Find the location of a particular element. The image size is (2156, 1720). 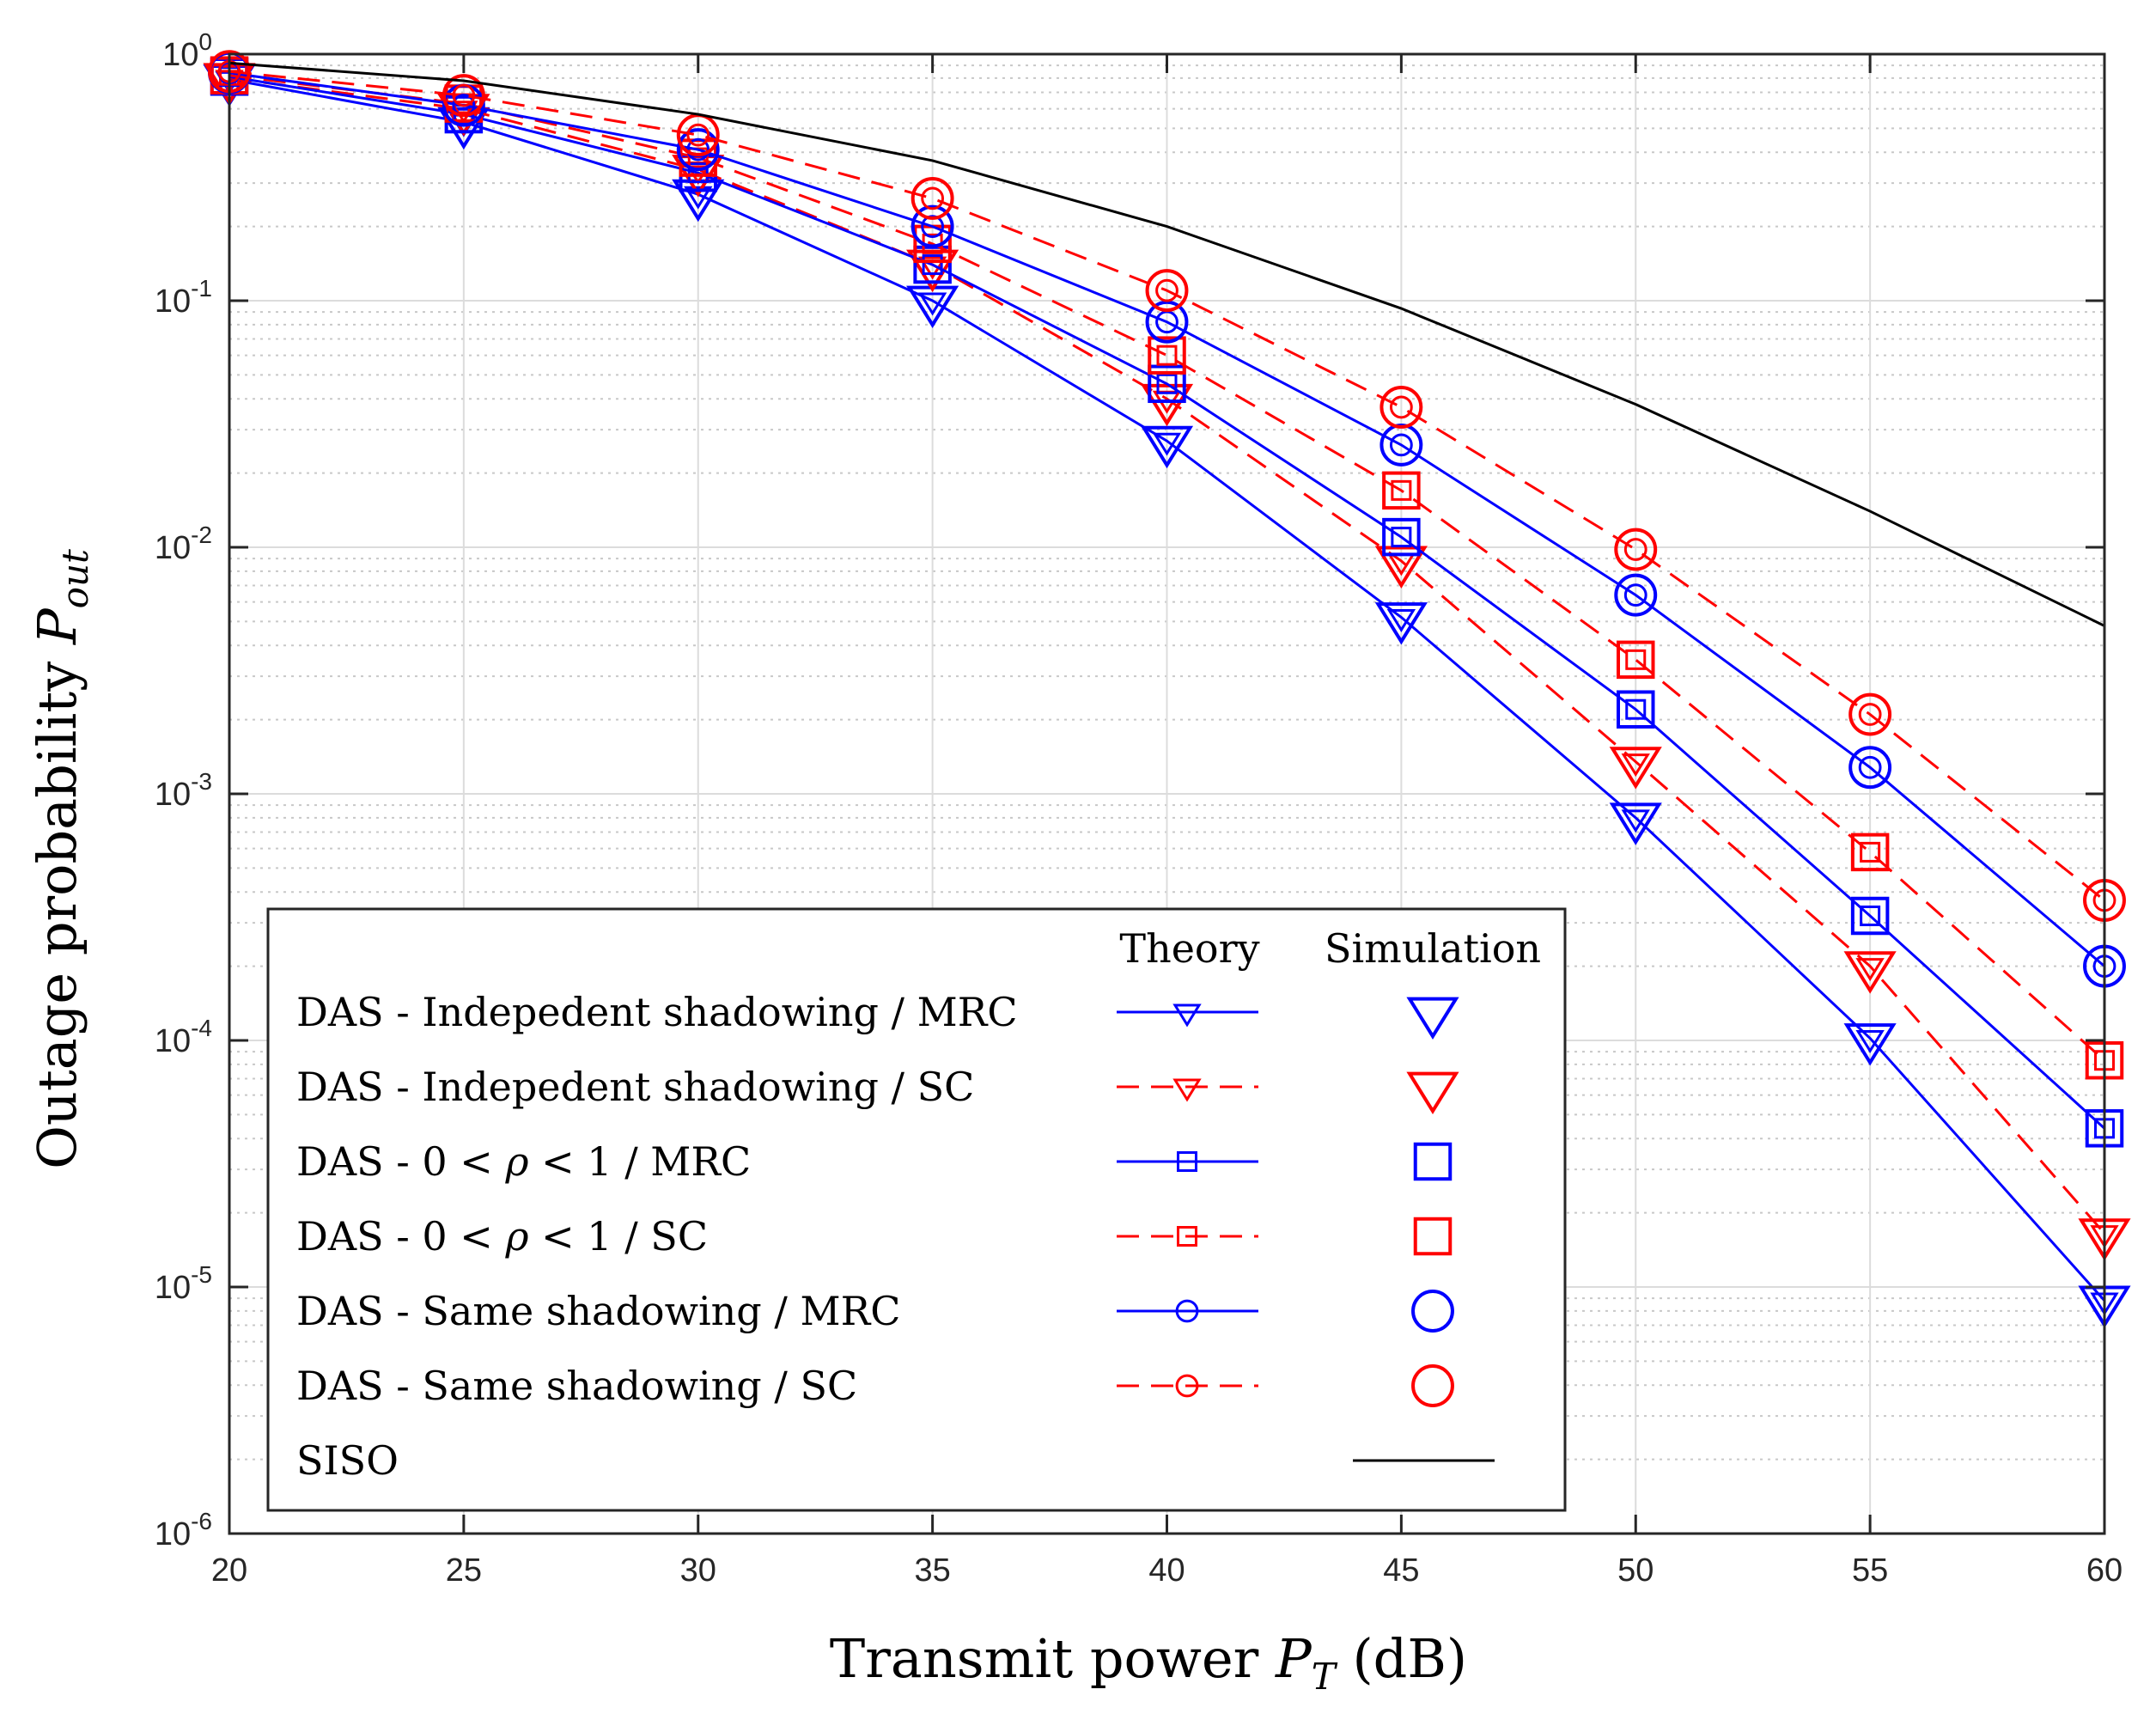

x-tick-label: 25 is located at coordinates (464, 1570).